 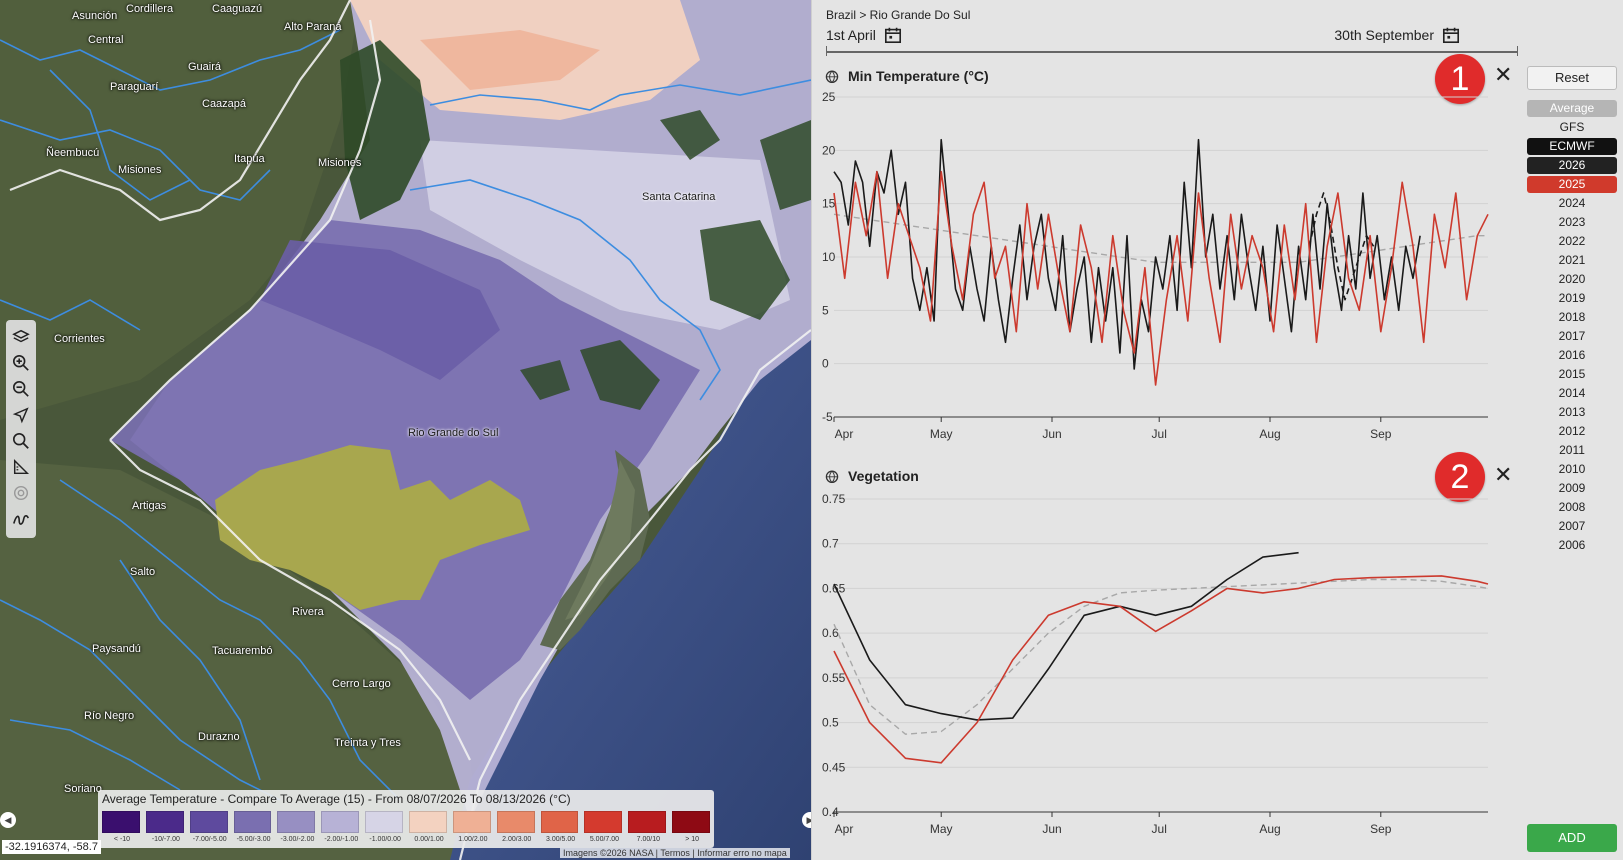 I want to click on series-item: 2009, so click(x=1572, y=488).